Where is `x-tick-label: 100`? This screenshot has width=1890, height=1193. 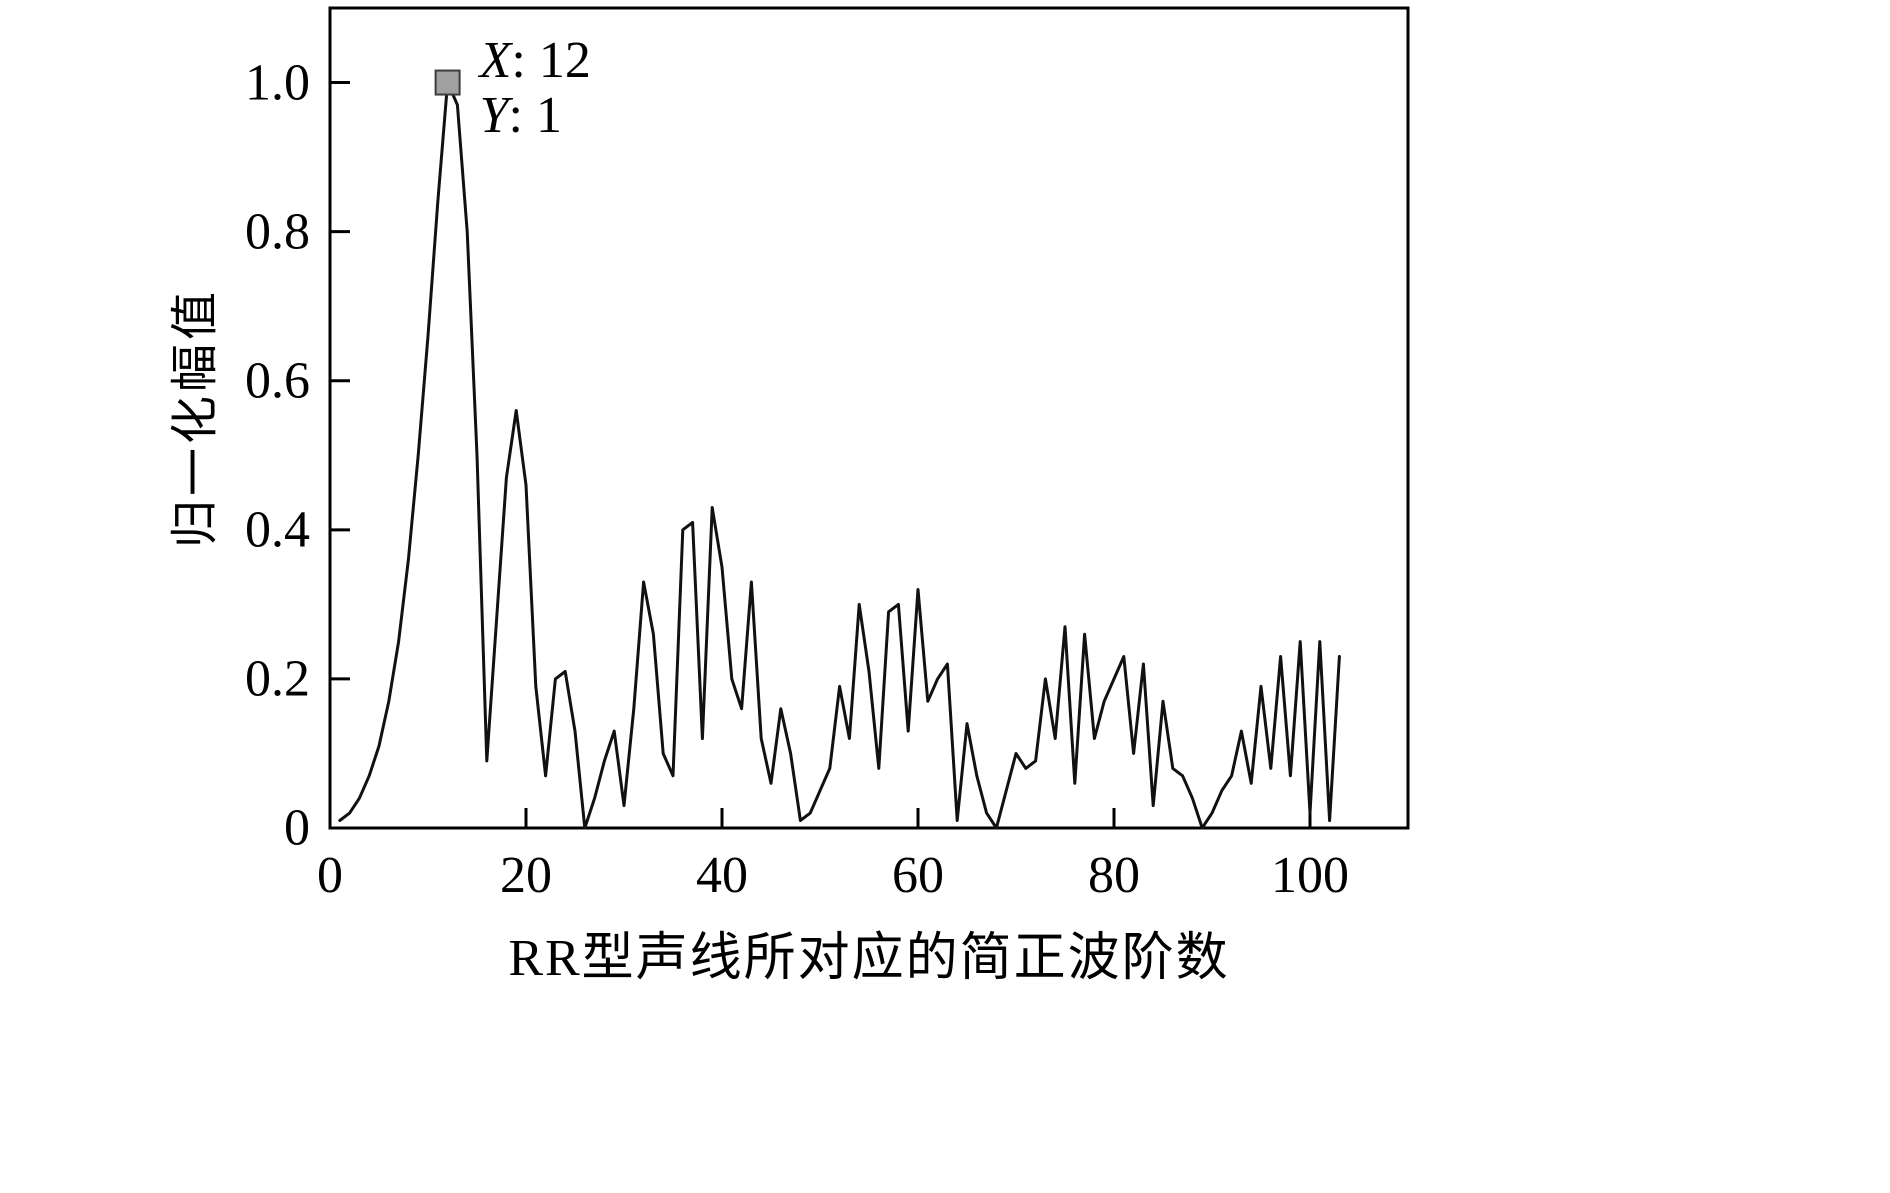
x-tick-label: 100 is located at coordinates (1310, 875).